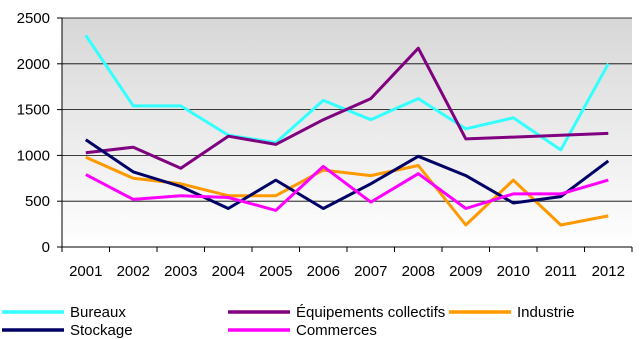 This screenshot has width=642, height=339. What do you see at coordinates (513, 271) in the screenshot?
I see `x-tick-label: 2010` at bounding box center [513, 271].